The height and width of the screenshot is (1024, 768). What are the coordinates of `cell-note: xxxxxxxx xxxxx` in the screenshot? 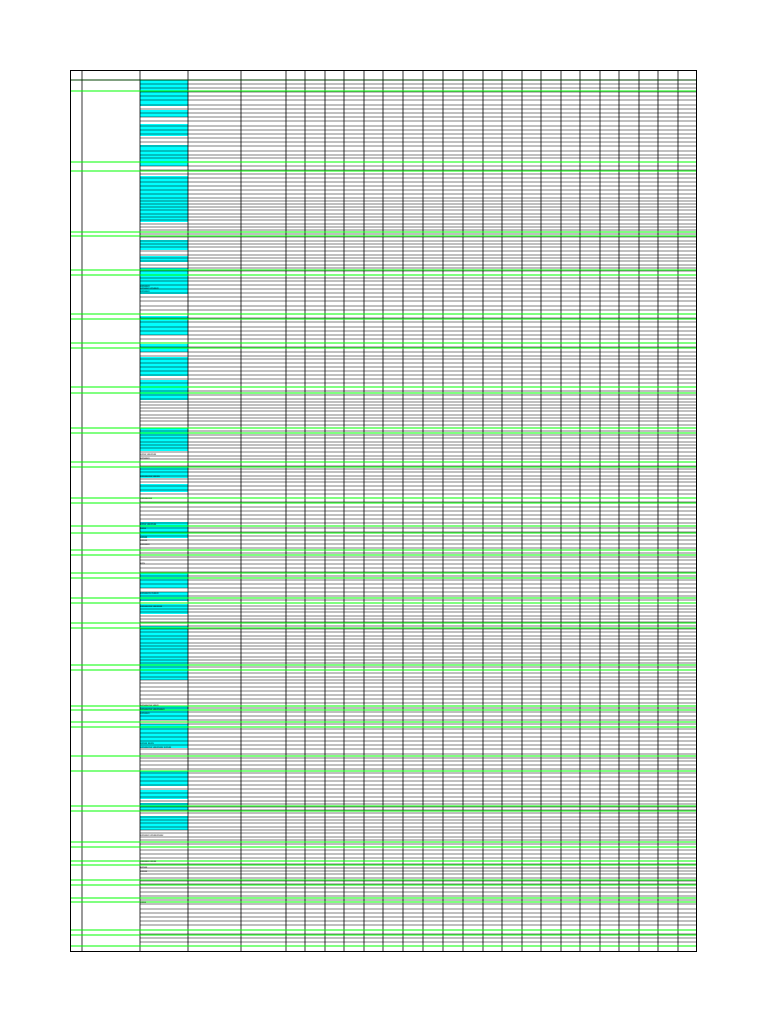 It's located at (148, 861).